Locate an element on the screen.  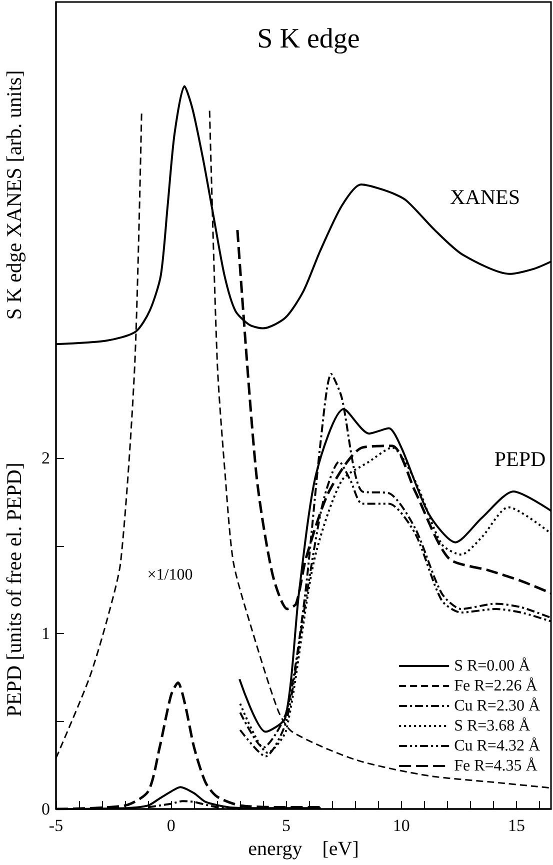
annotation: PEPD is located at coordinates (520, 459).